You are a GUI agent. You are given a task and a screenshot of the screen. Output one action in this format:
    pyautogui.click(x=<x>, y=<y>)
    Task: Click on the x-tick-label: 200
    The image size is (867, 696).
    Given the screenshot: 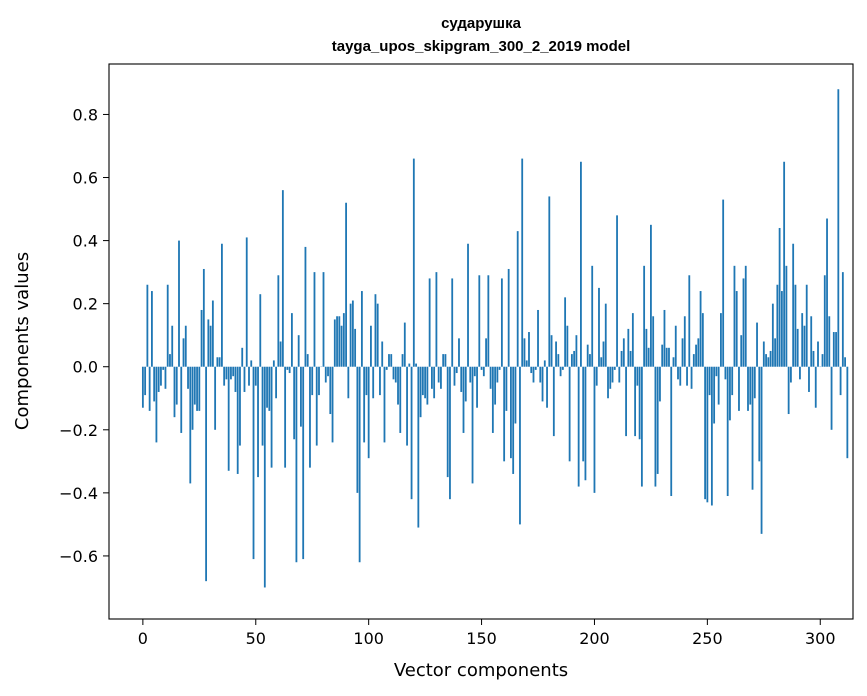 What is the action you would take?
    pyautogui.click(x=594, y=638)
    